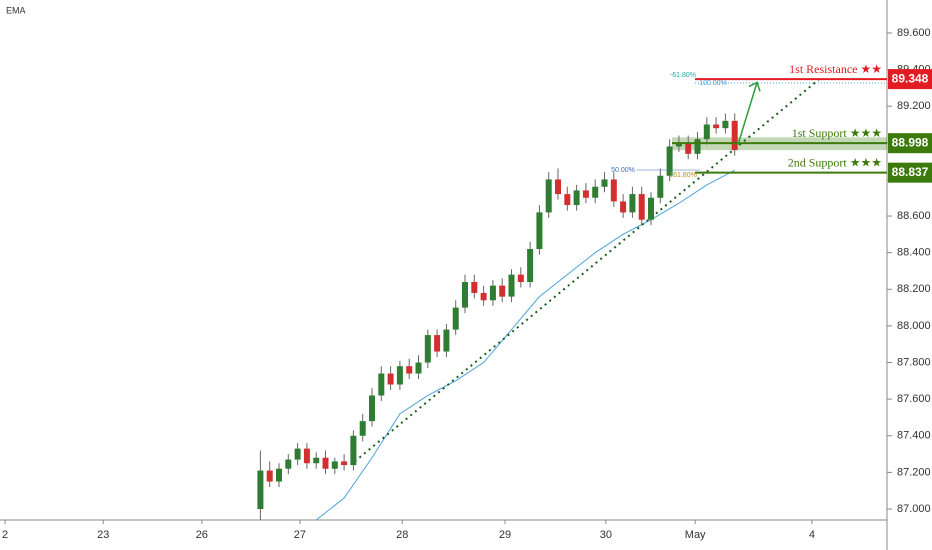 The height and width of the screenshot is (550, 932). Describe the element at coordinates (835, 162) in the screenshot. I see `level-label: 2nd Support ★★★` at that location.